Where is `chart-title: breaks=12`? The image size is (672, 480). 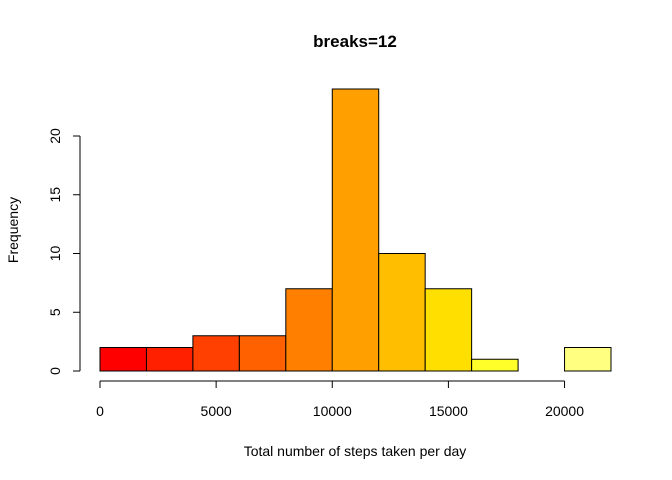 chart-title: breaks=12 is located at coordinates (355, 41).